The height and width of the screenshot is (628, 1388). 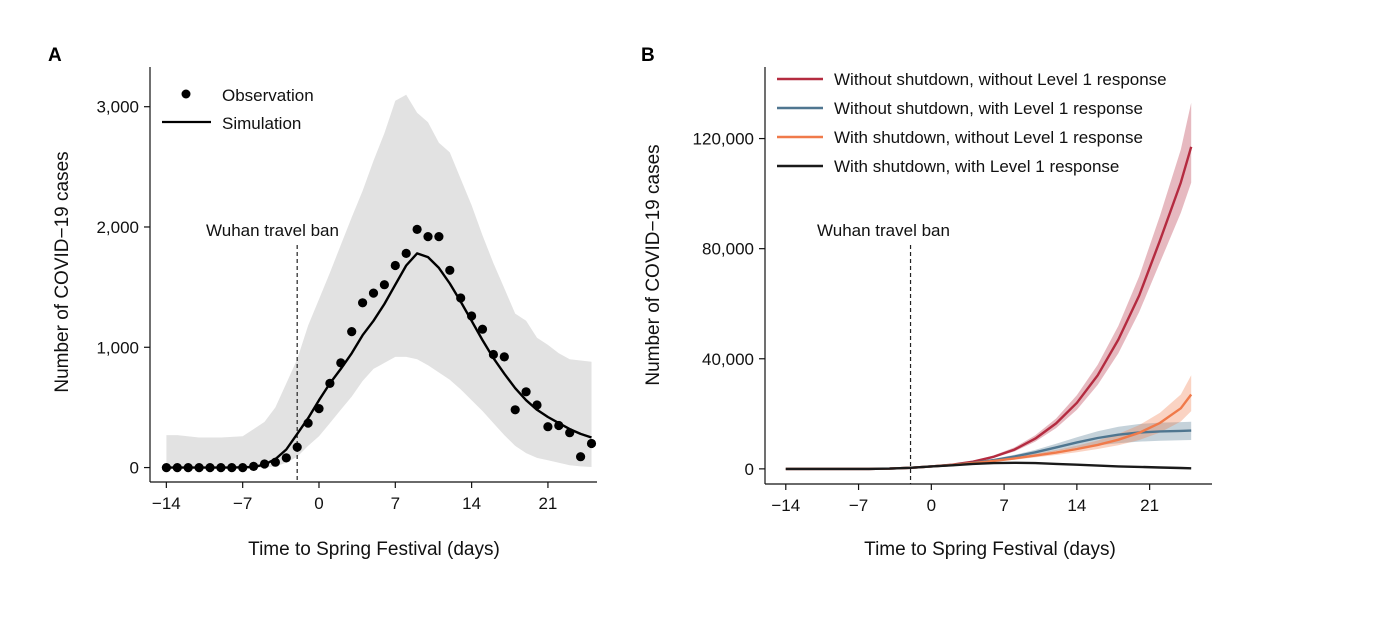 What do you see at coordinates (988, 137) in the screenshot?
I see `panel-b-legend-label-3: With shutdown, without Level 1 response` at bounding box center [988, 137].